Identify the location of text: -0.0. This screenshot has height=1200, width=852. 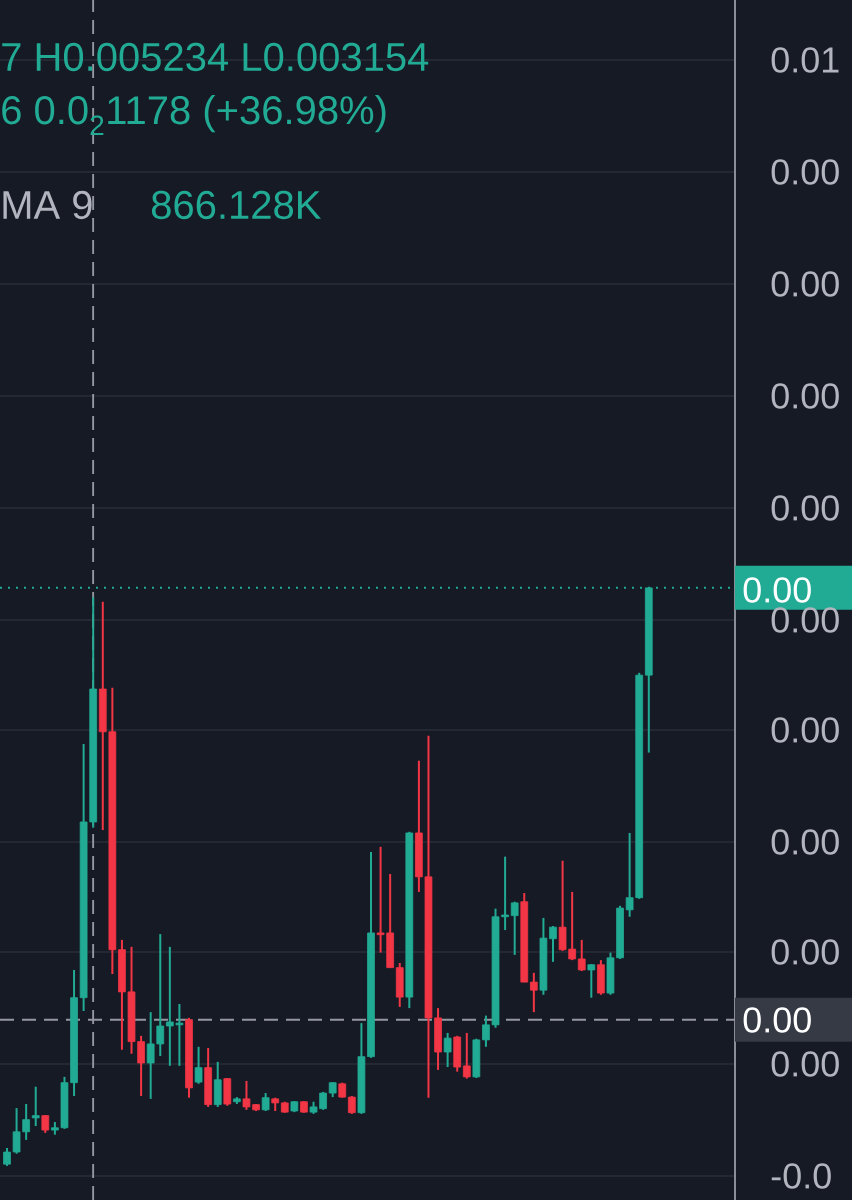
(801, 1176).